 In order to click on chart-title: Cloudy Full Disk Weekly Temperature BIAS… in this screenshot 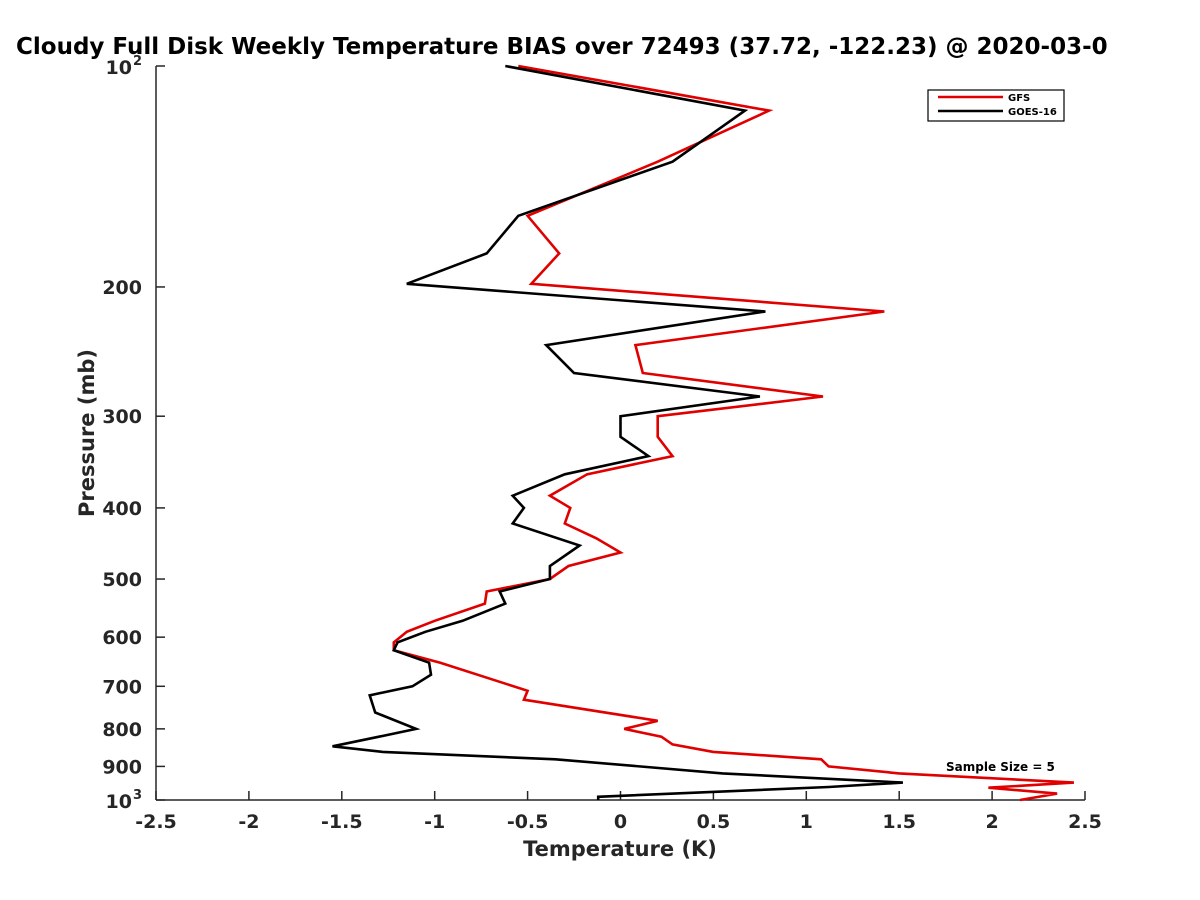, I will do `click(562, 47)`.